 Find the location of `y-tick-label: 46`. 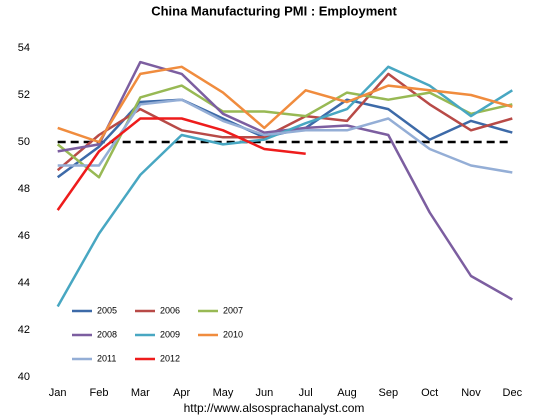

y-tick-label: 46 is located at coordinates (24, 236).